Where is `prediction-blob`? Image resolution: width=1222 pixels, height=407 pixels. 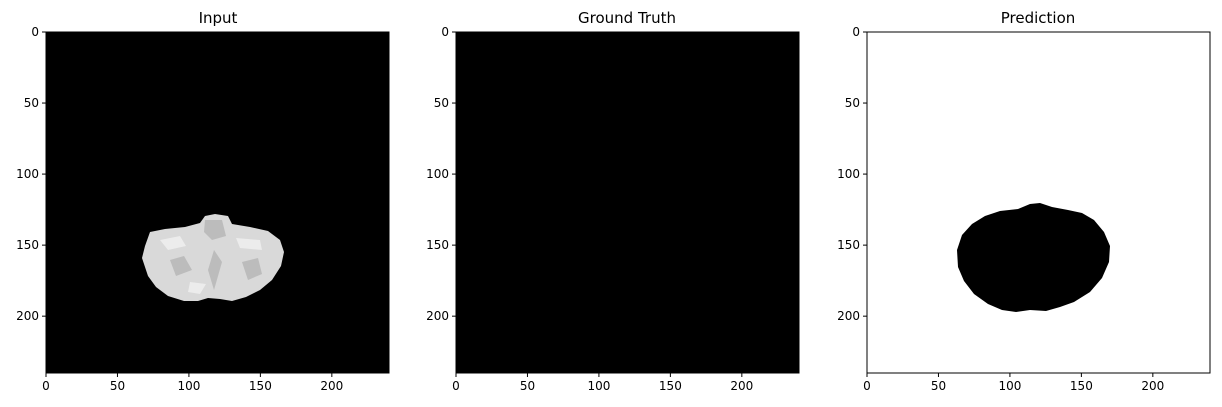
prediction-blob is located at coordinates (1033, 257).